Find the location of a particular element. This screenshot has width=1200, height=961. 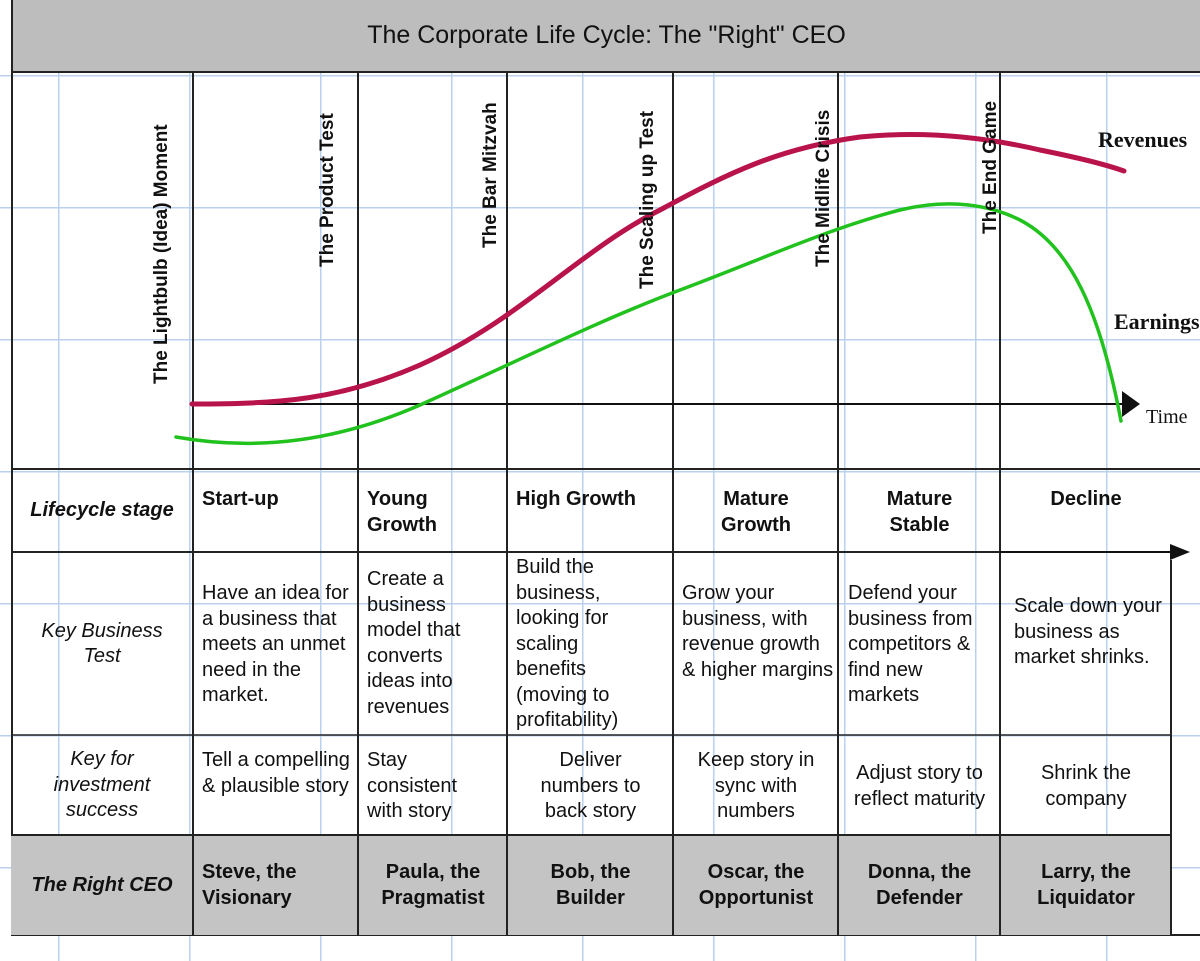

ceo-row-background is located at coordinates (591, 885).